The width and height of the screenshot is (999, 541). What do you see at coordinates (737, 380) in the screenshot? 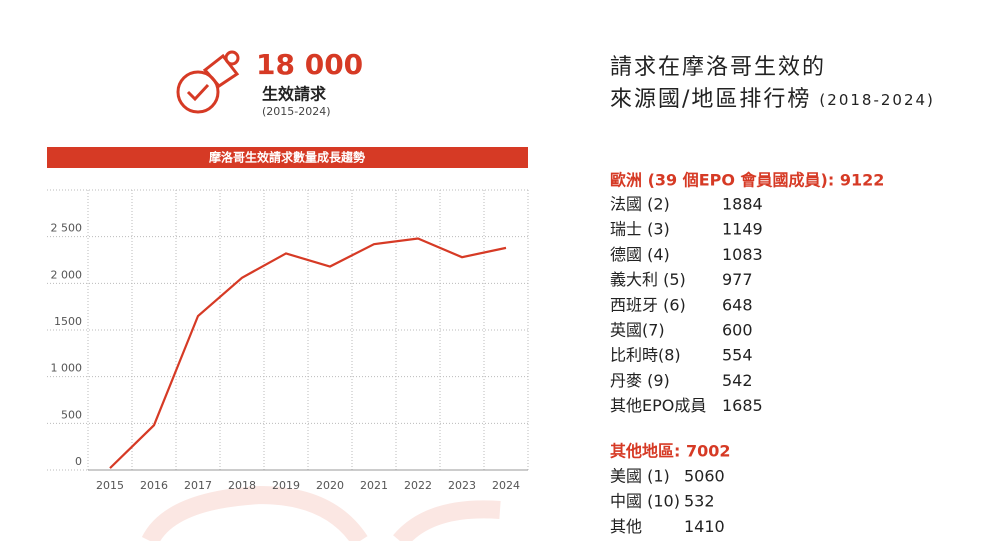
I see `country-count: 542` at bounding box center [737, 380].